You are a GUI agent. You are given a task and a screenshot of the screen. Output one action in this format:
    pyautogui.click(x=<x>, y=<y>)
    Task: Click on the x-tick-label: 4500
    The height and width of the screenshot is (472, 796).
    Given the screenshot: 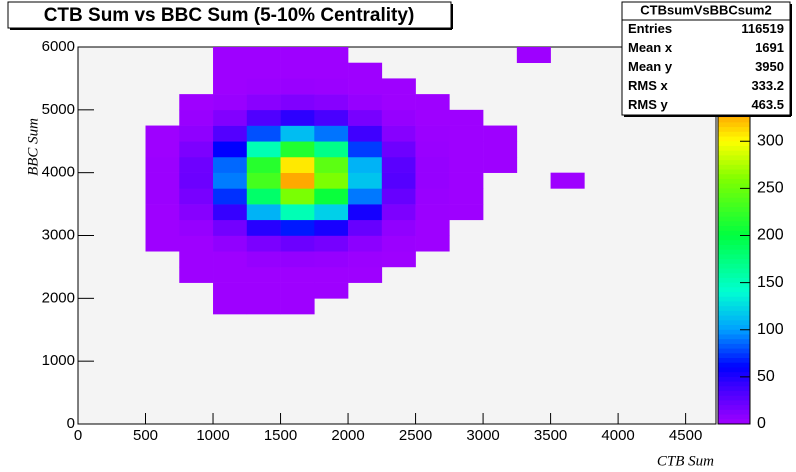 What is the action you would take?
    pyautogui.click(x=685, y=435)
    